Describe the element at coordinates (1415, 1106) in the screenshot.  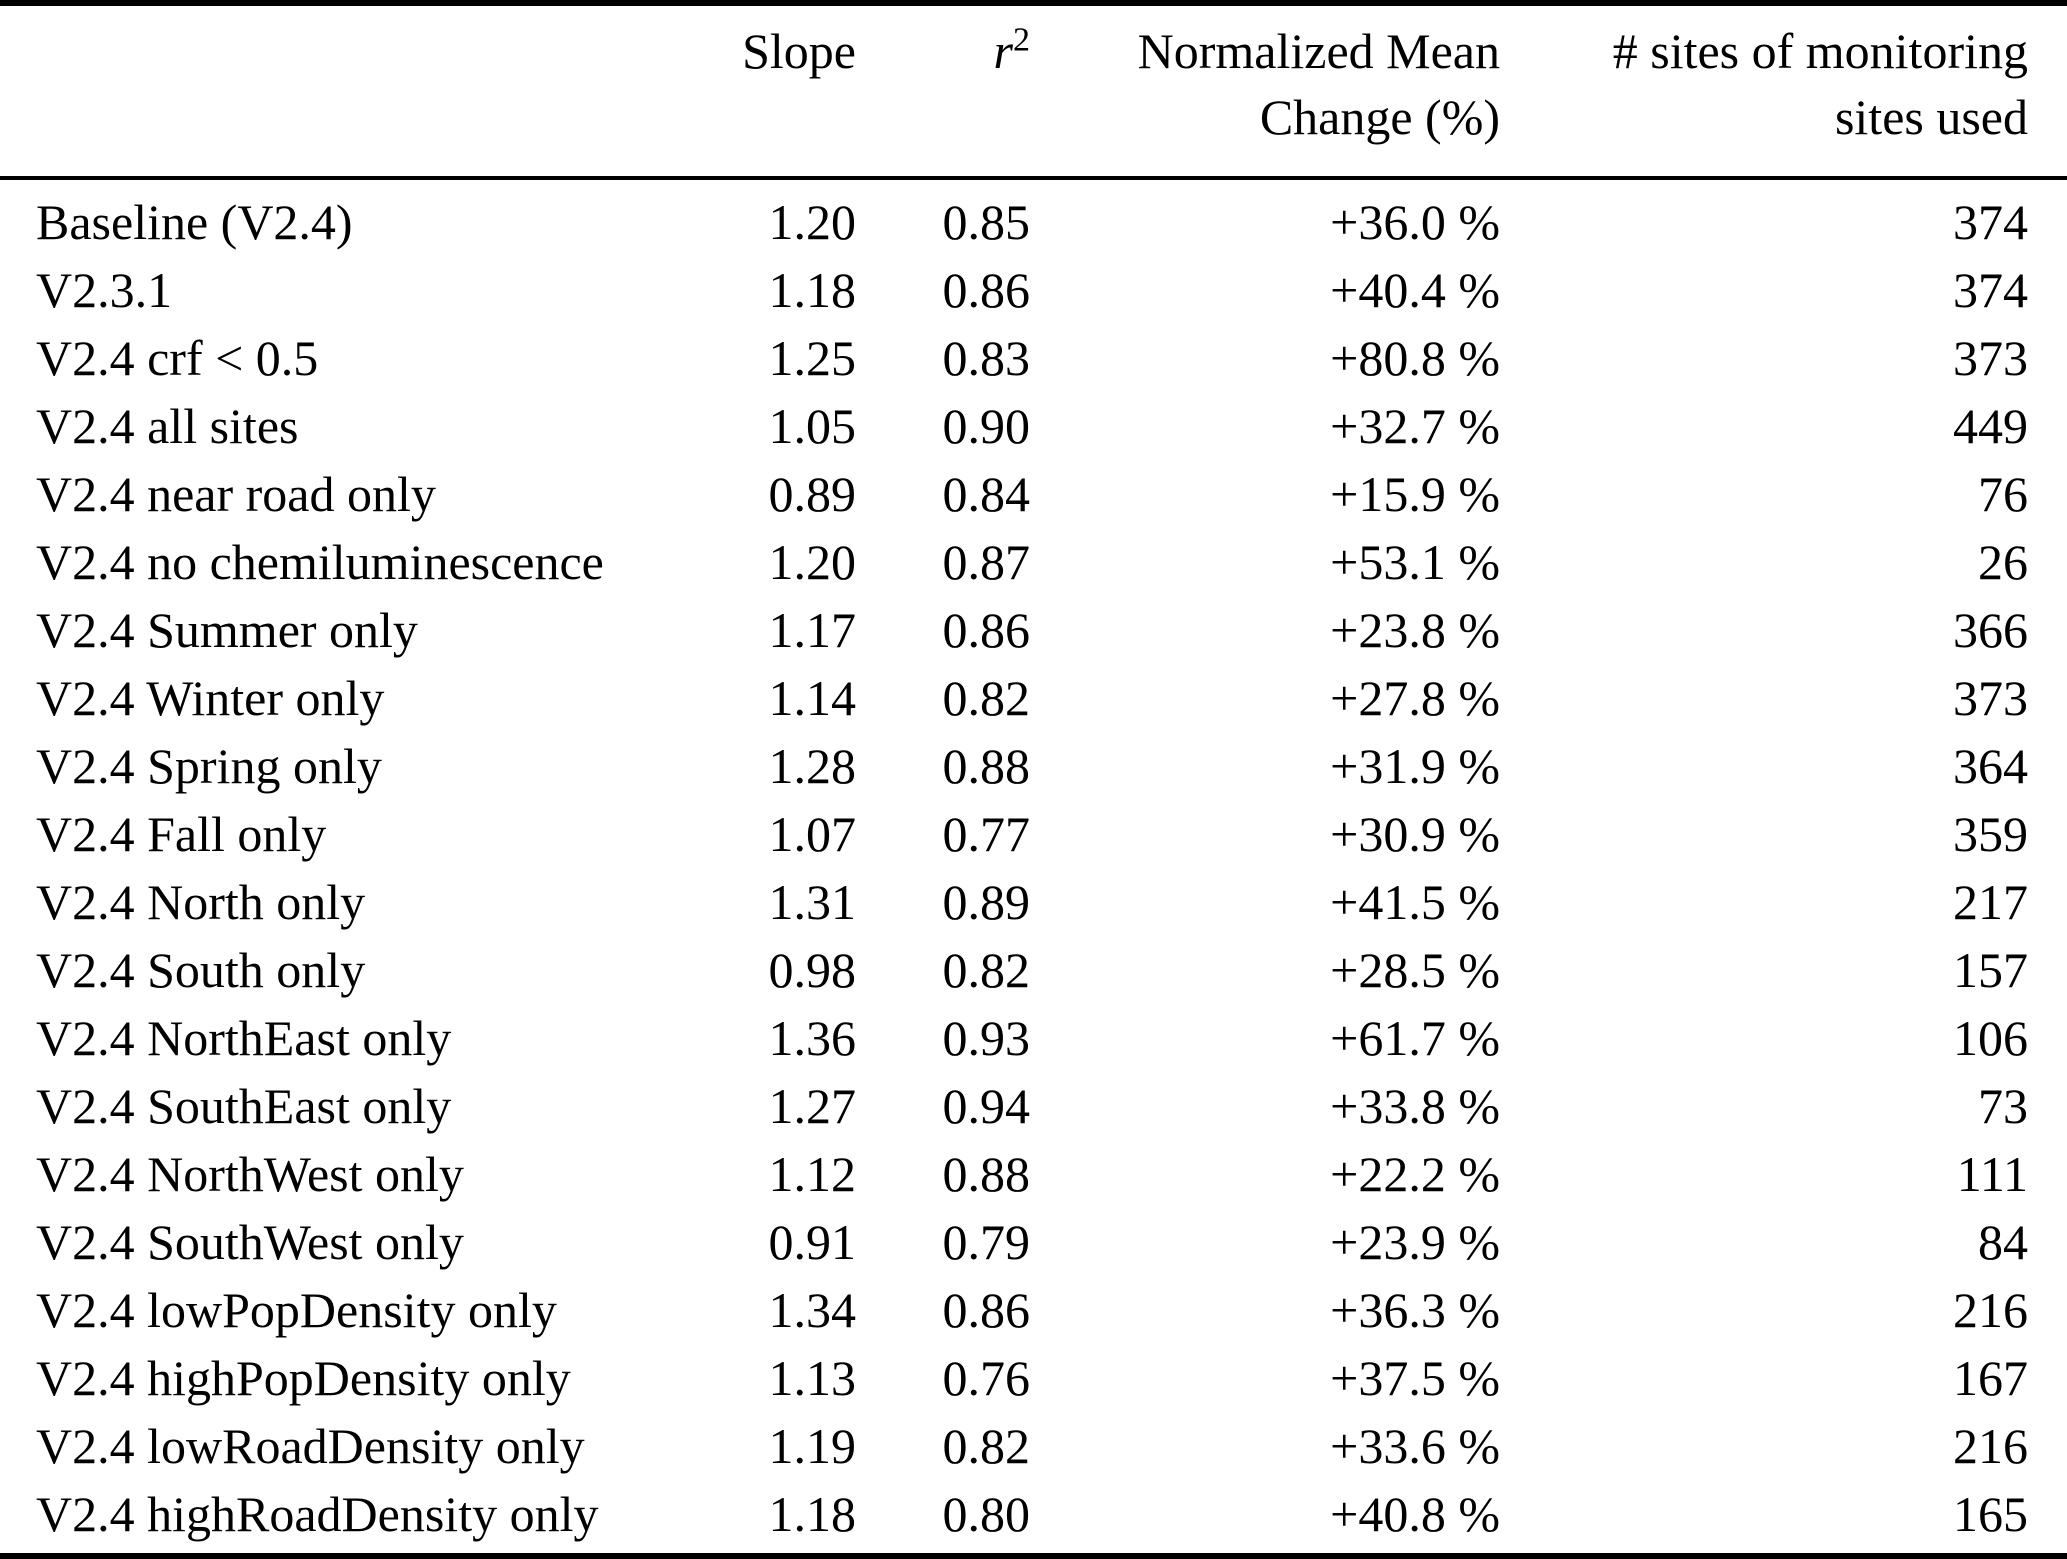
I see `normalized-mean-change-value: +33.8 %` at that location.